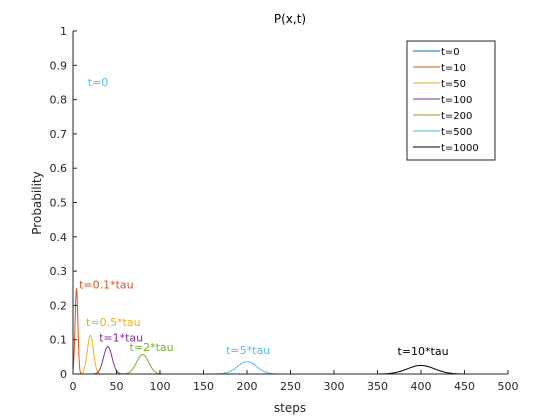  Describe the element at coordinates (203, 386) in the screenshot. I see `x-tick-label: 150` at that location.